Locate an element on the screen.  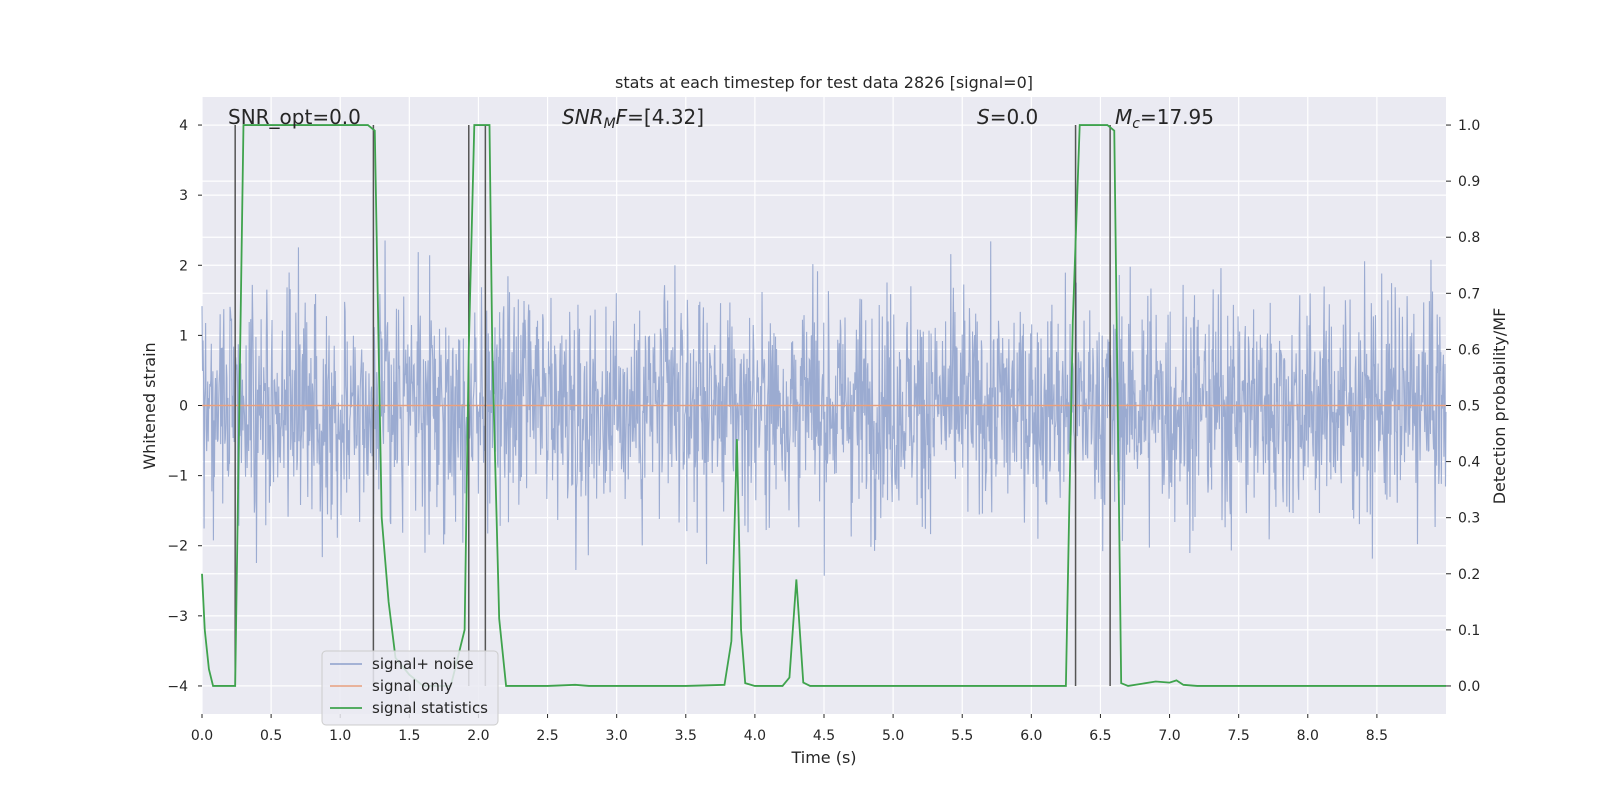
x-tick-label: 6.5 is located at coordinates (1100, 736).